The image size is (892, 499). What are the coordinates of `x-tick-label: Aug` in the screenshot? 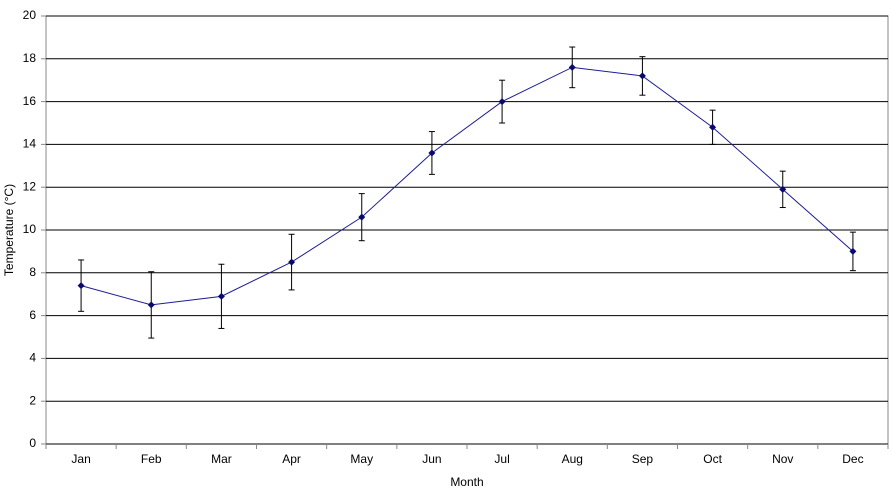 It's located at (572, 459).